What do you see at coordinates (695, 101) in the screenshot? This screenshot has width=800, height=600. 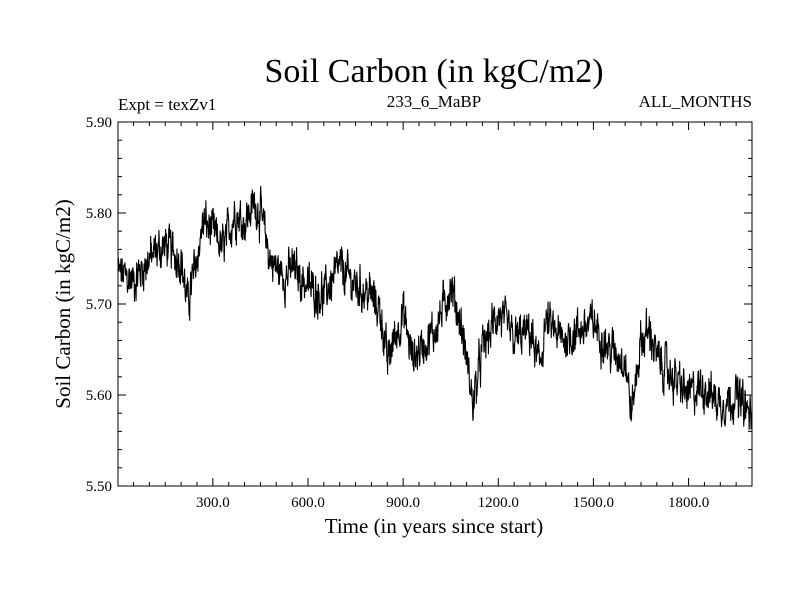 I see `months-label: ALL_MONTHS` at bounding box center [695, 101].